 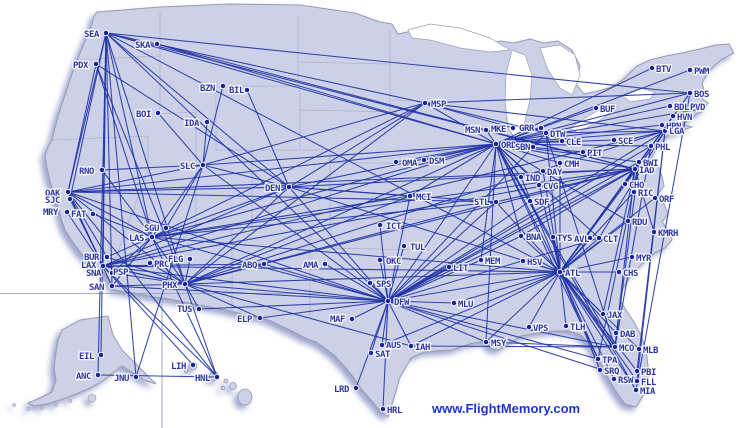 I want to click on airport-label: DAY, so click(x=555, y=173).